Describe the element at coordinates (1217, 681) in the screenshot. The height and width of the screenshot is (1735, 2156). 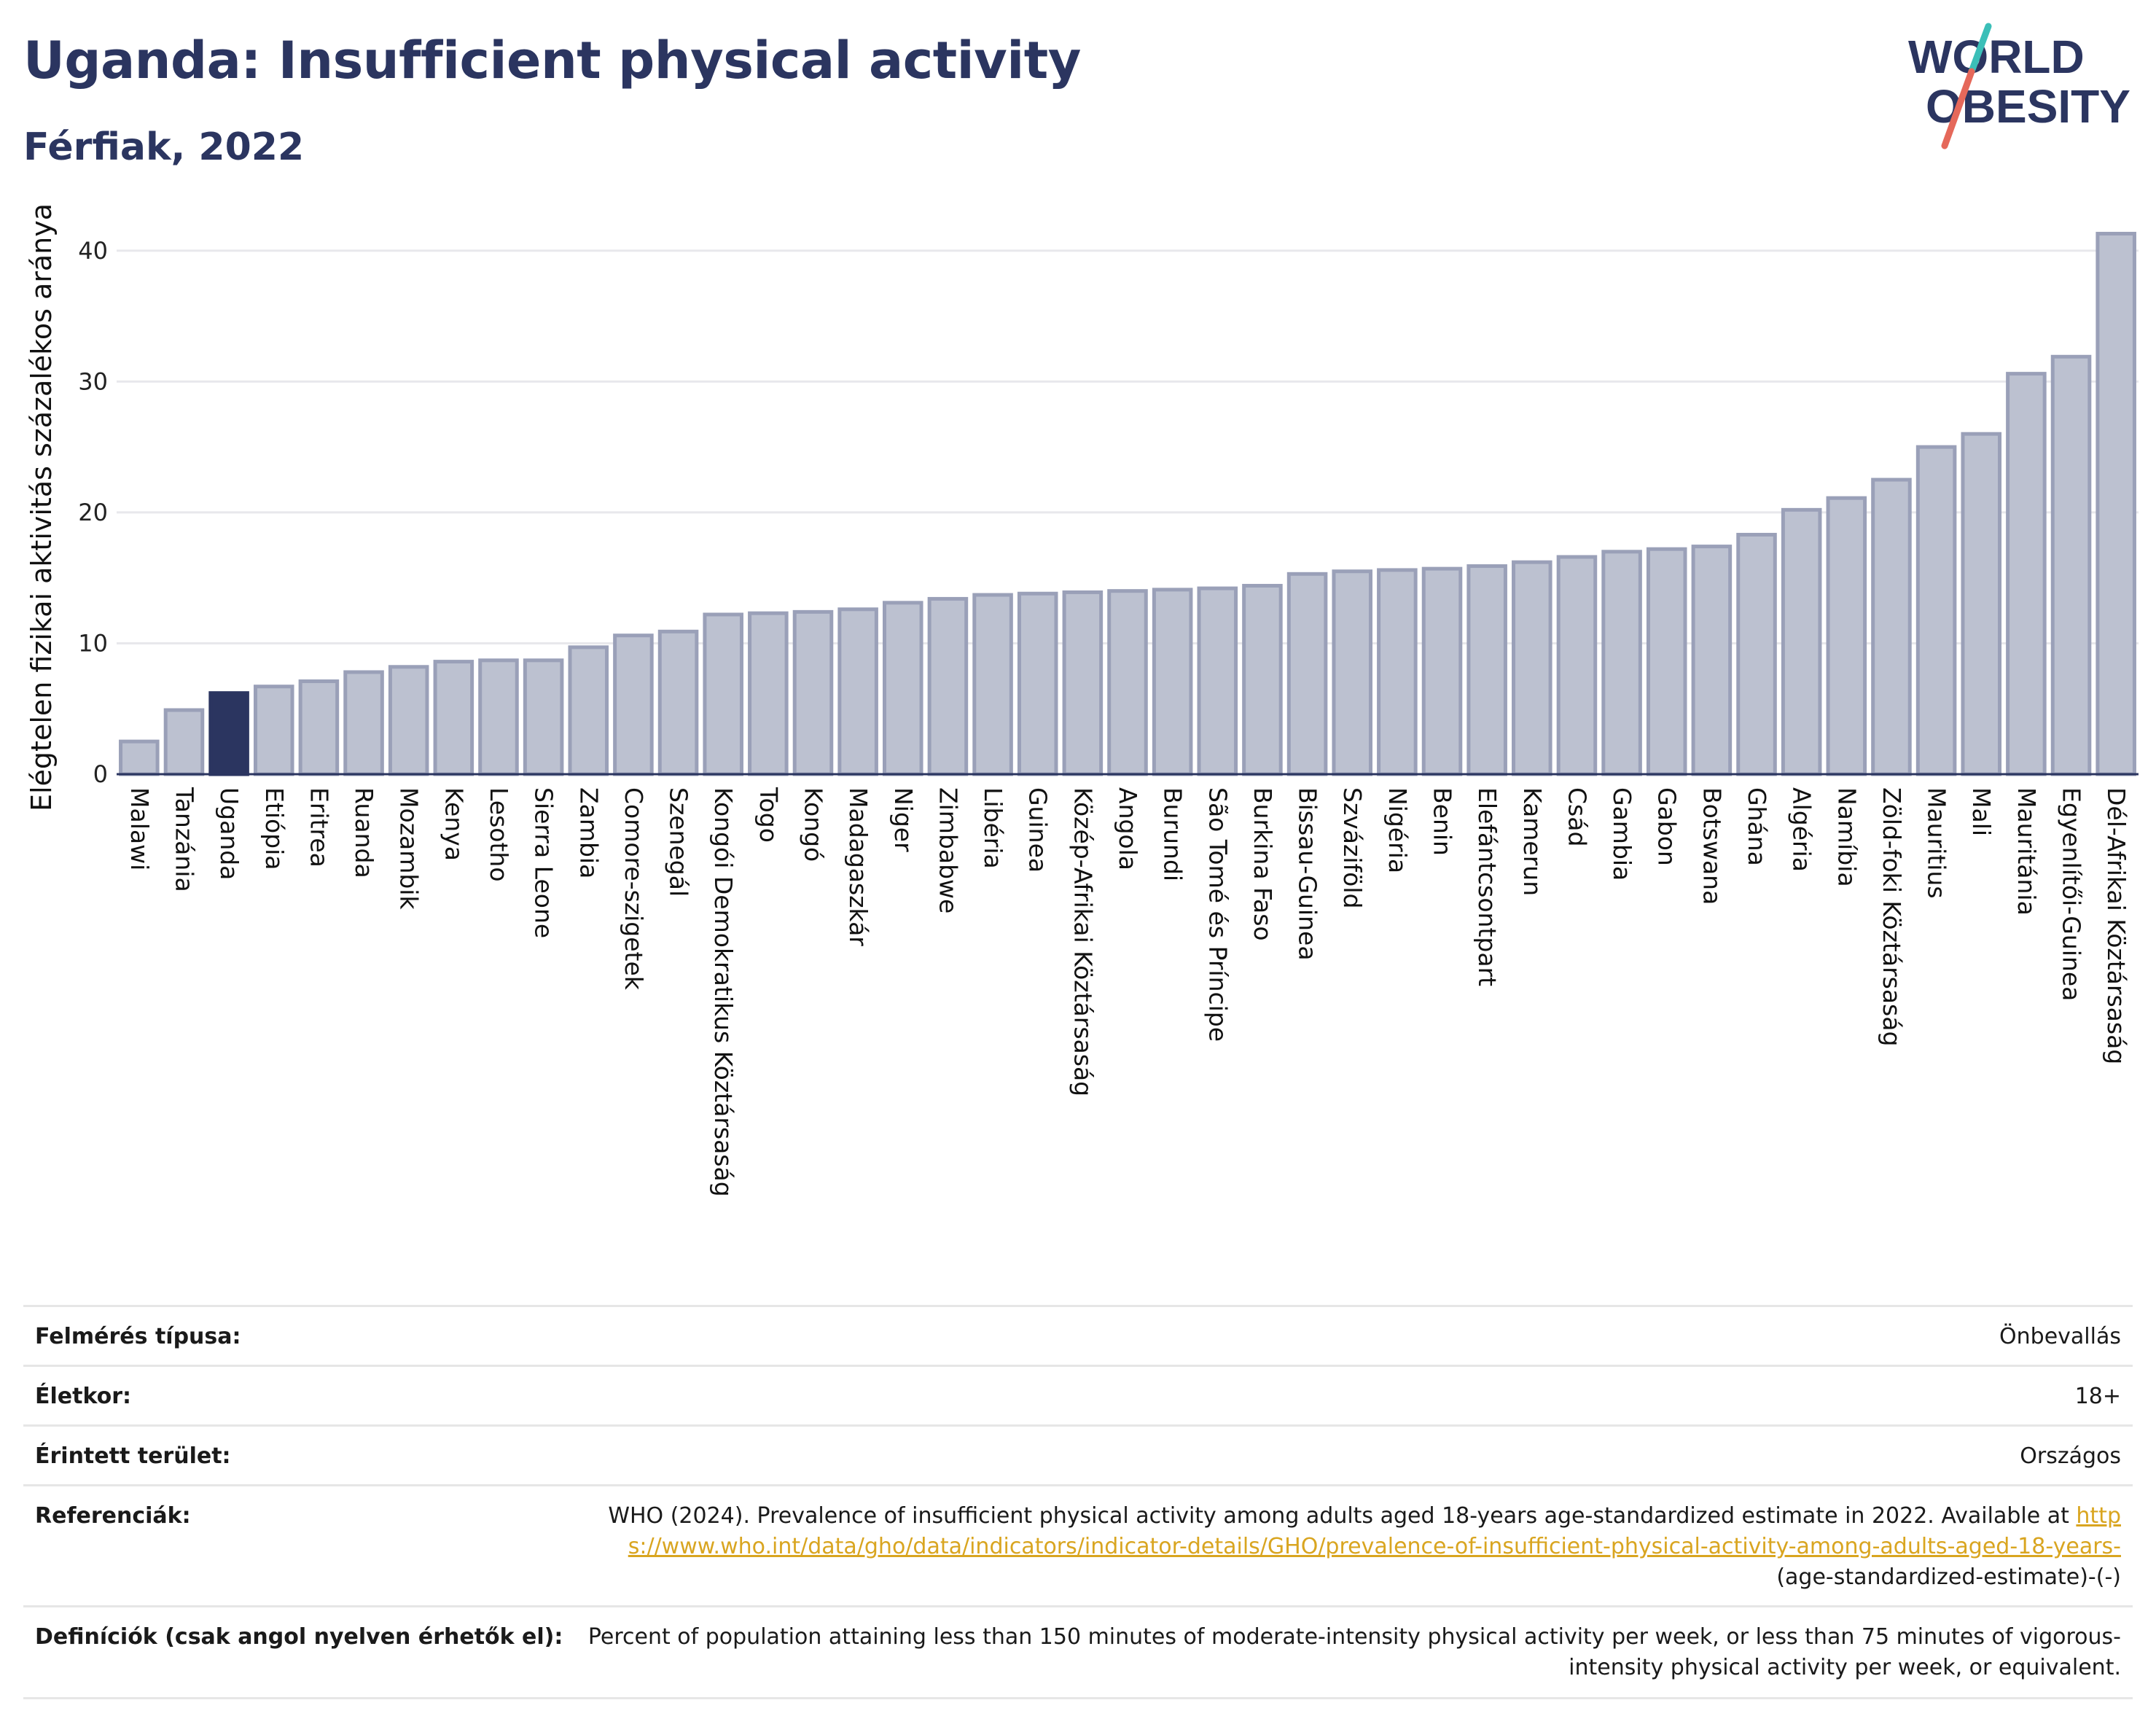
I see `bar-s-o-tom-s-pr-ncipe` at that location.